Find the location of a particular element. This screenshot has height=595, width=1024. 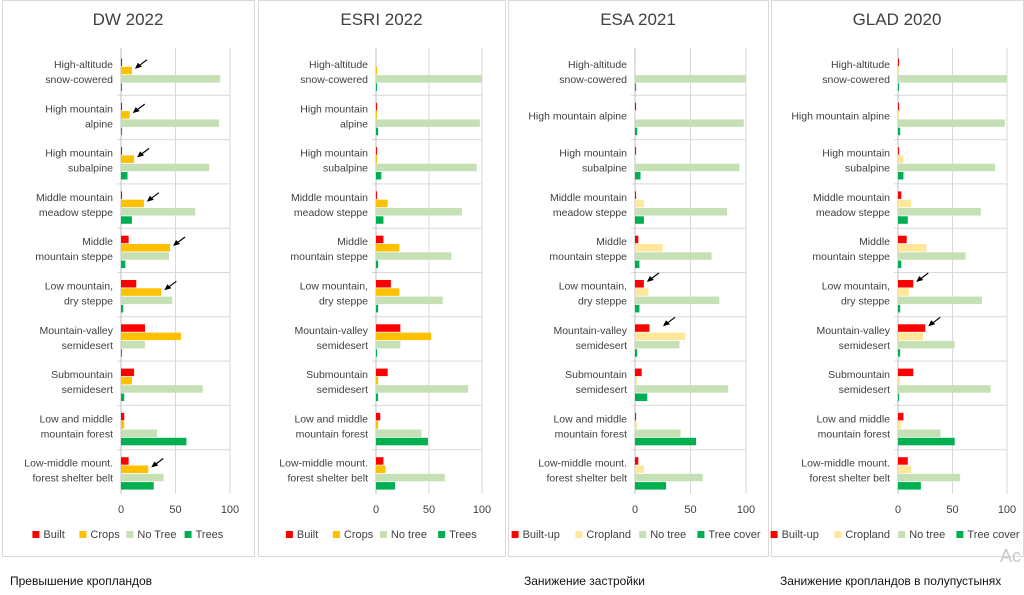

category-label-3-9: Low-middle mount. forest shelter belt is located at coordinates (845, 471).